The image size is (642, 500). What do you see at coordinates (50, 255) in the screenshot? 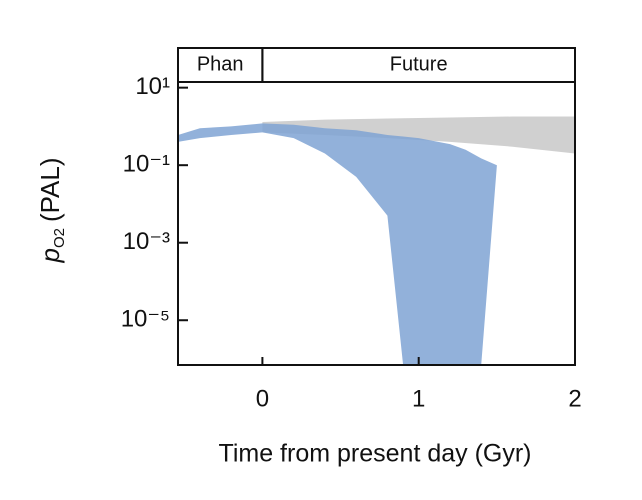
I see `y-label-symbol: p` at bounding box center [50, 255].